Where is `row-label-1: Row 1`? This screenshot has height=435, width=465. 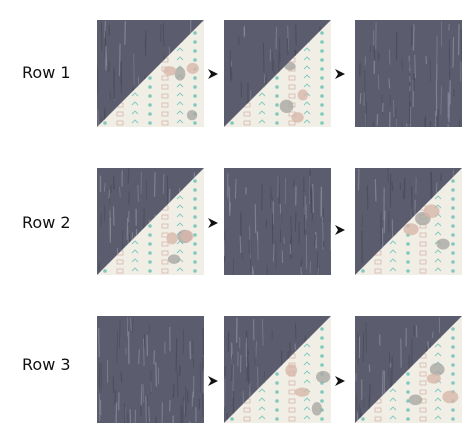
row-label-1: Row 1 is located at coordinates (46, 72).